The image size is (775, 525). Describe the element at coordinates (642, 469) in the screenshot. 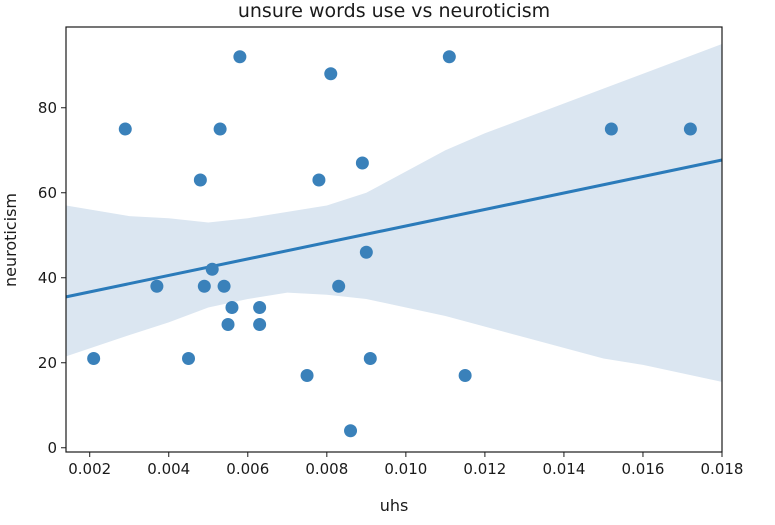

I see `x-tick-label: 0.016` at that location.